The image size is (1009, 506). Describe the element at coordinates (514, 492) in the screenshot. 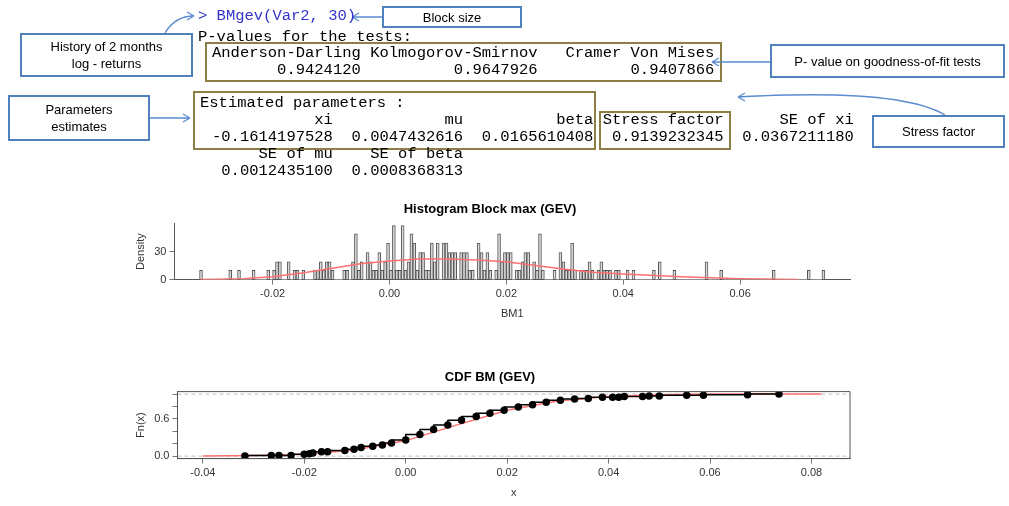

I see `x-axis-title: x` at that location.